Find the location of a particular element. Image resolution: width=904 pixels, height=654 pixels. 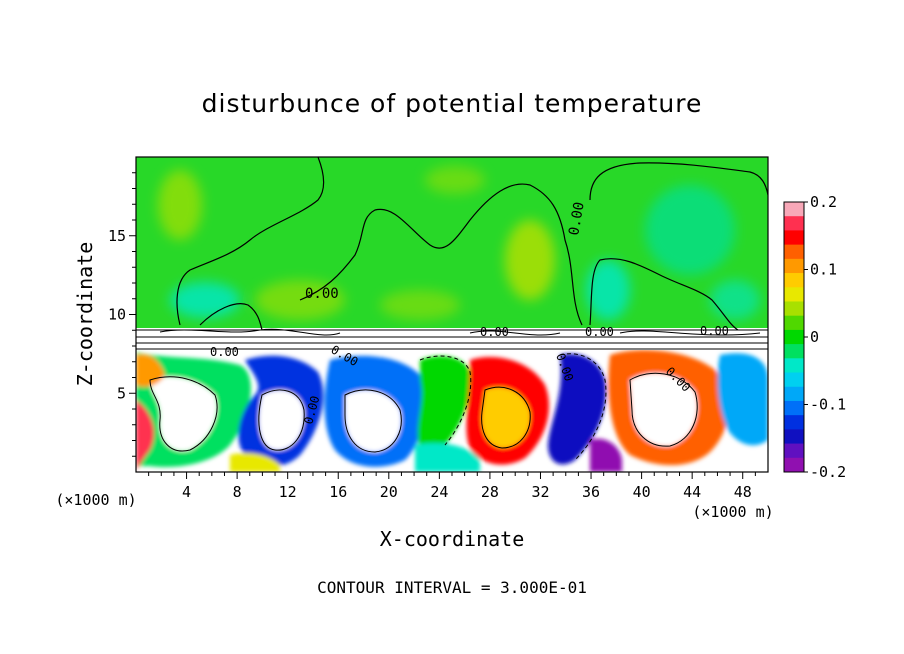

x-tick-label: 44 is located at coordinates (692, 492).